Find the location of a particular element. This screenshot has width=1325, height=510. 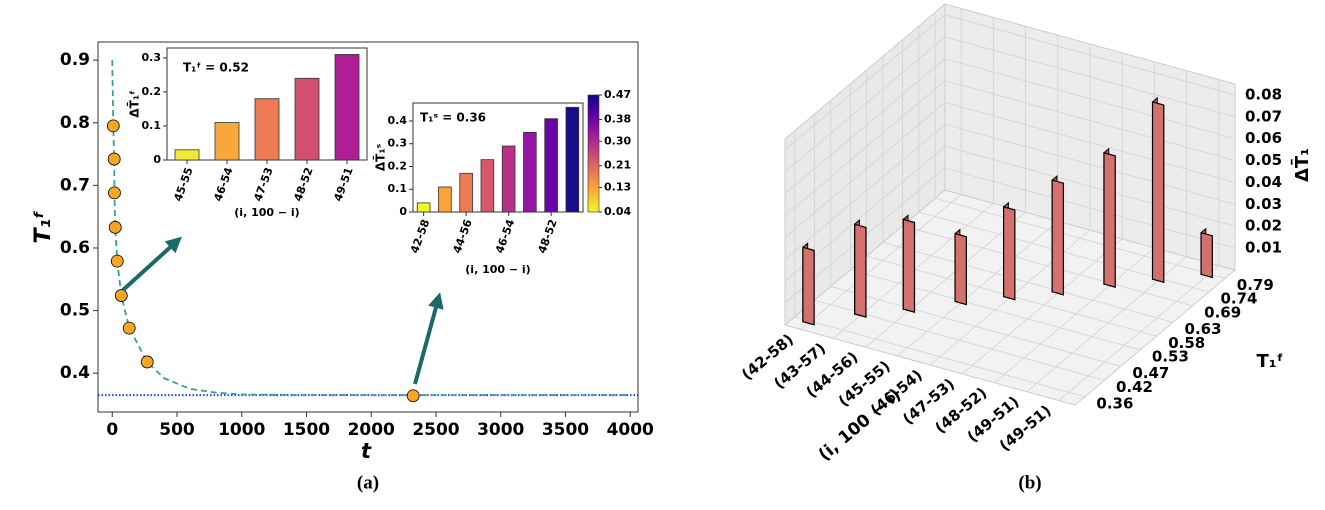

x-axis-label: t is located at coordinates (366, 451).